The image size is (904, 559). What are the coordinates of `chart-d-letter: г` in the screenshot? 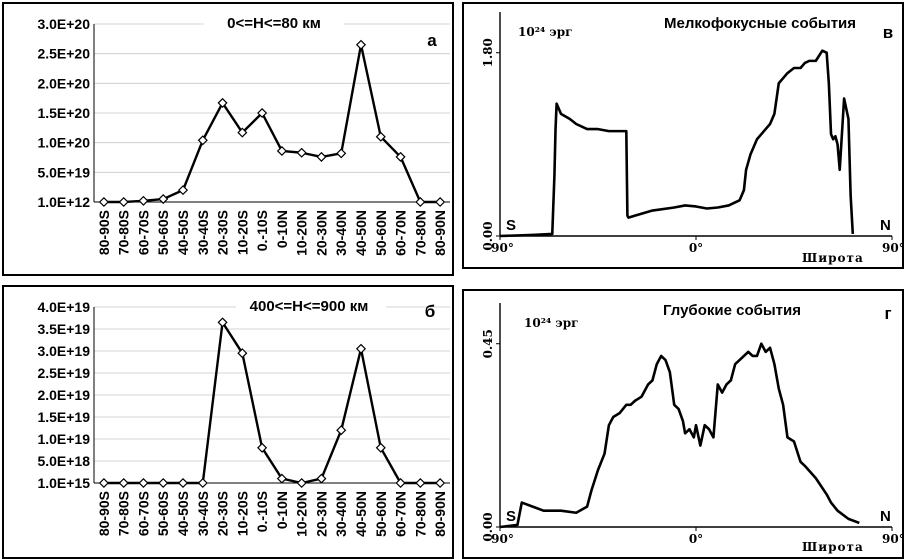 It's located at (887, 313).